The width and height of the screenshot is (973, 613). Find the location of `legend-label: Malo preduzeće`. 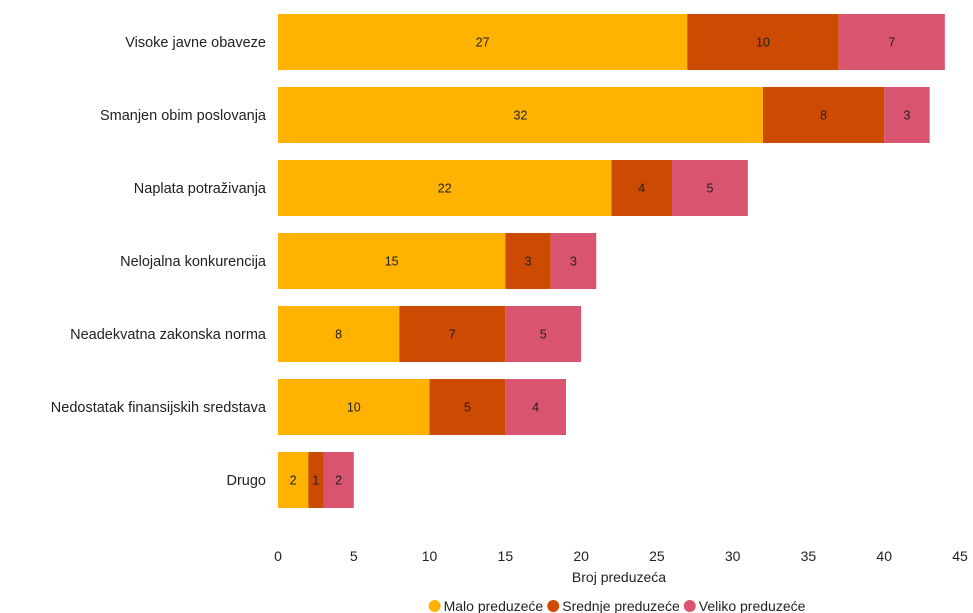

legend-label: Malo preduzeće is located at coordinates (494, 605).